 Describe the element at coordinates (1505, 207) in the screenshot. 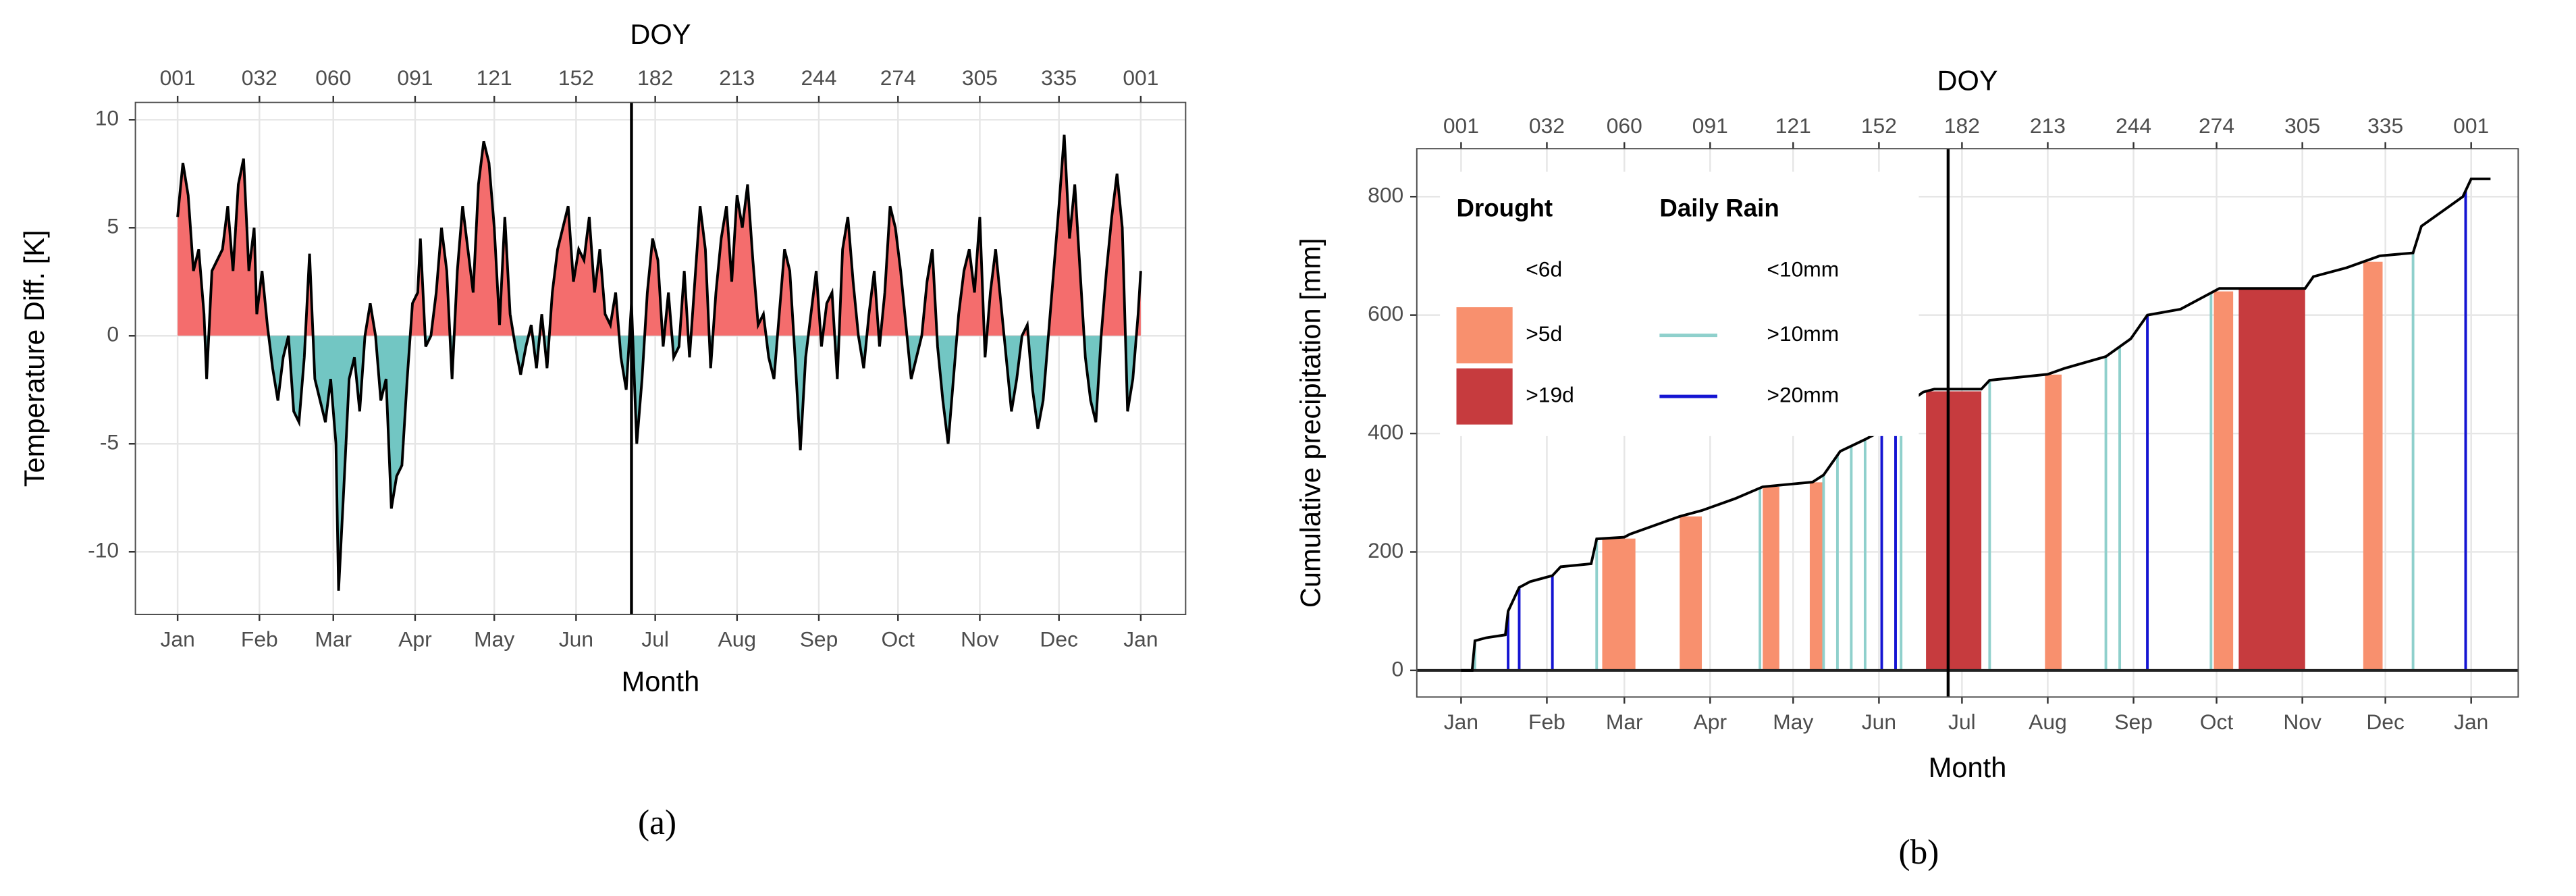

I see `legend-title: Drought` at that location.